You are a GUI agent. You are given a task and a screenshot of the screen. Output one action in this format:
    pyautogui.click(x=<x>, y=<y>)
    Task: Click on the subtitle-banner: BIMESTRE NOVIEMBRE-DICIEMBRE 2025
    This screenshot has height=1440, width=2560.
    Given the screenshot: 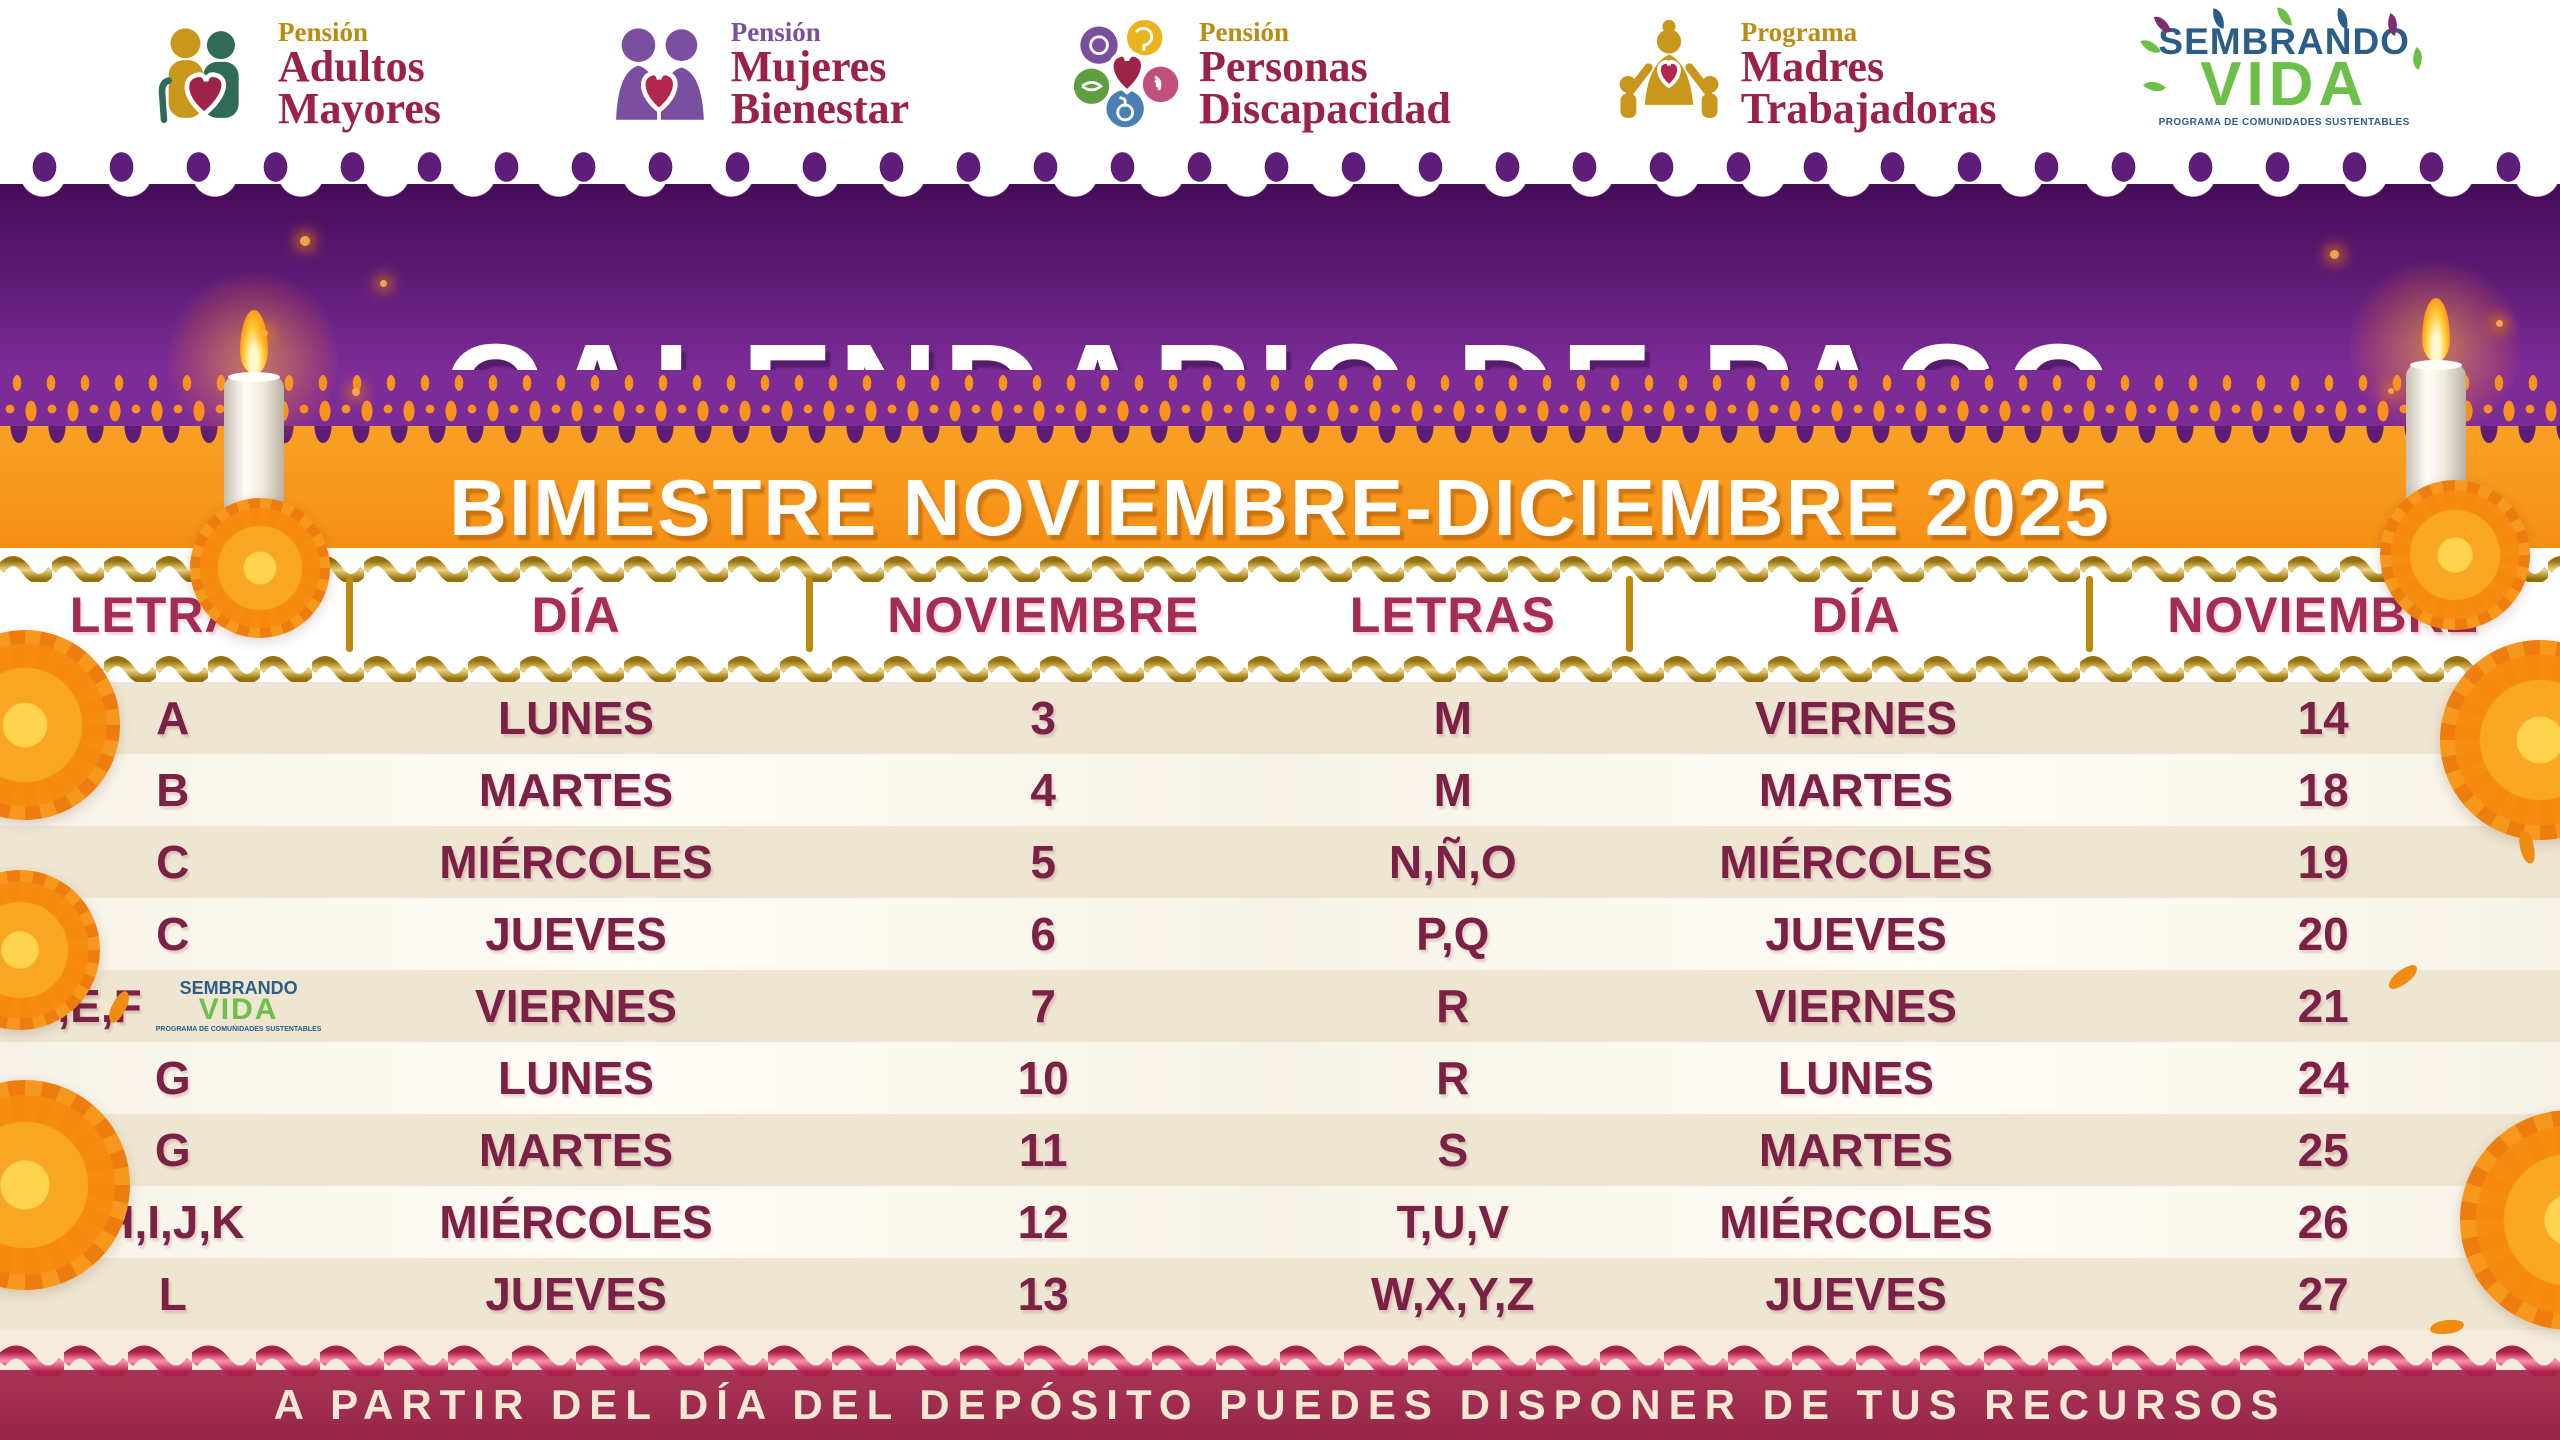 What is the action you would take?
    pyautogui.click(x=1280, y=489)
    